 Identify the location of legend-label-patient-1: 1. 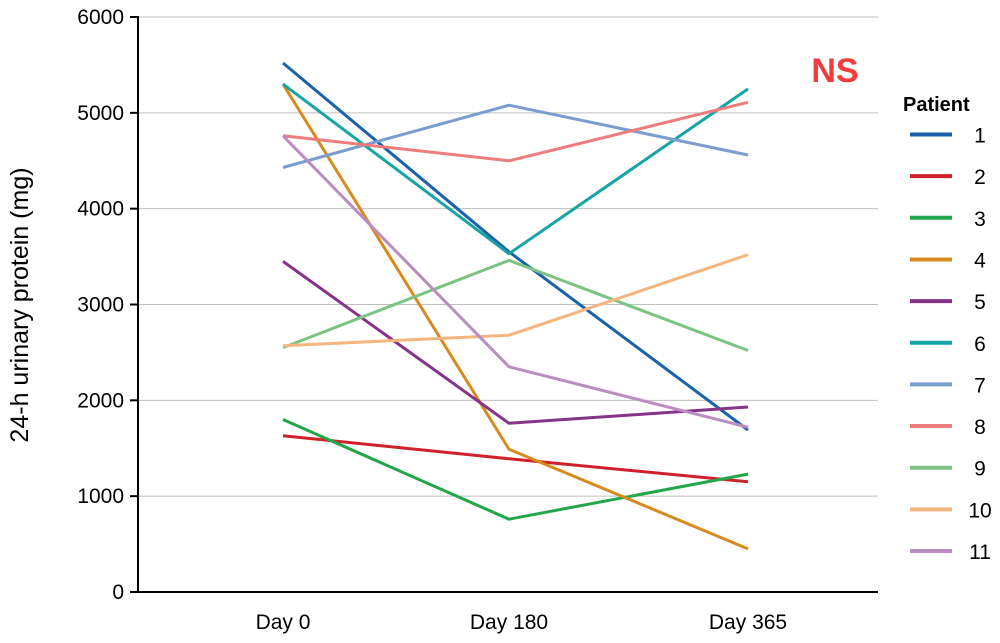
(980, 136).